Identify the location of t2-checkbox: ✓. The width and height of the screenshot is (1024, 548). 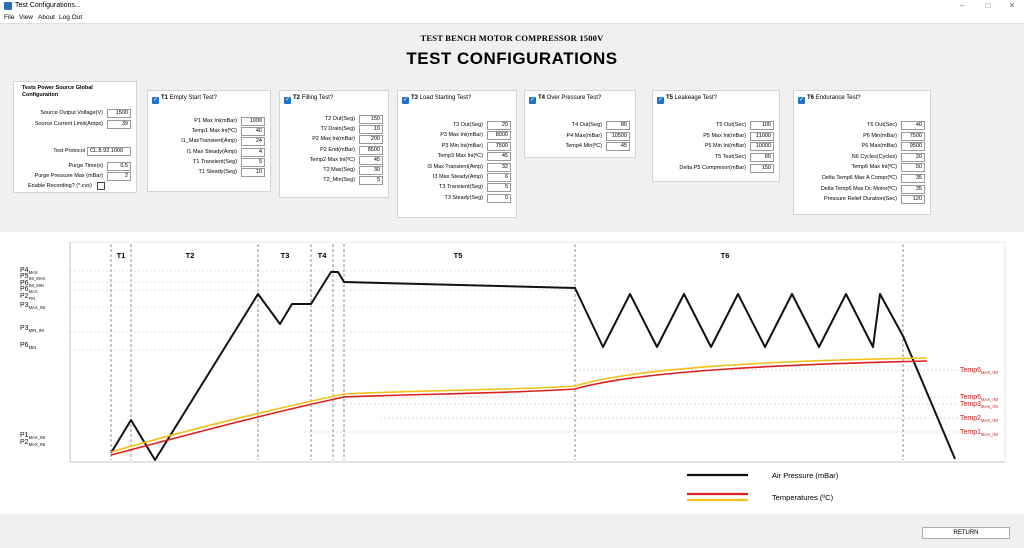
(287, 100).